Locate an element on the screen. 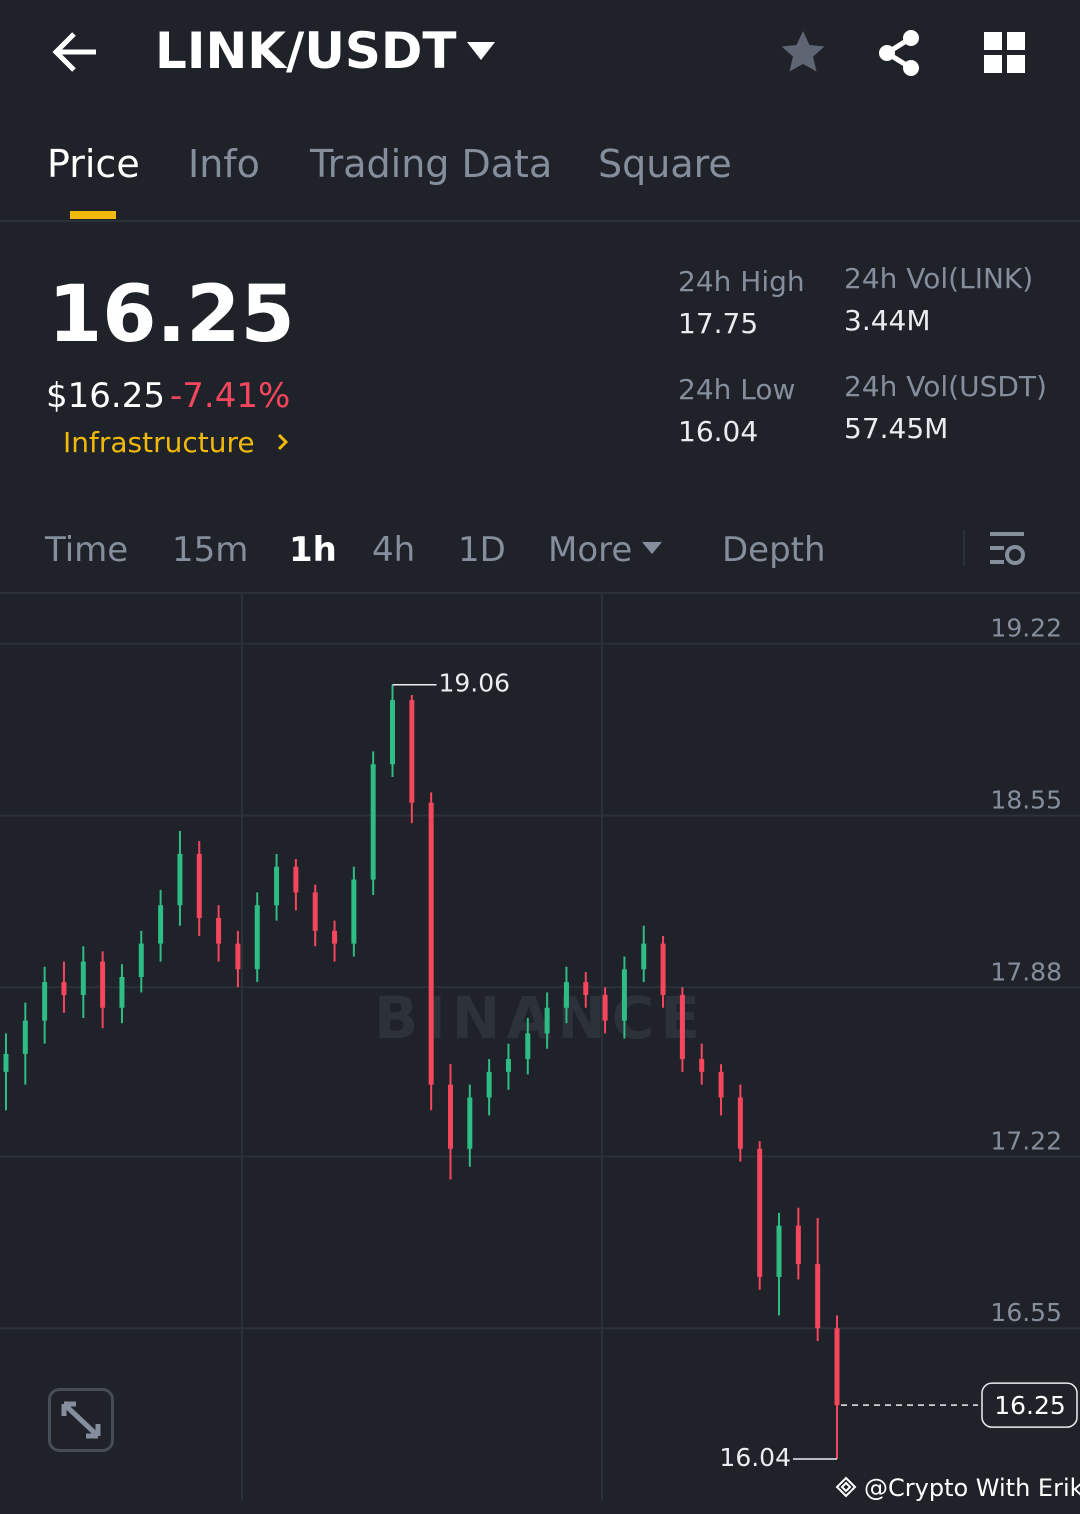 The image size is (1080, 1514). max-label: 19.06 is located at coordinates (475, 683).